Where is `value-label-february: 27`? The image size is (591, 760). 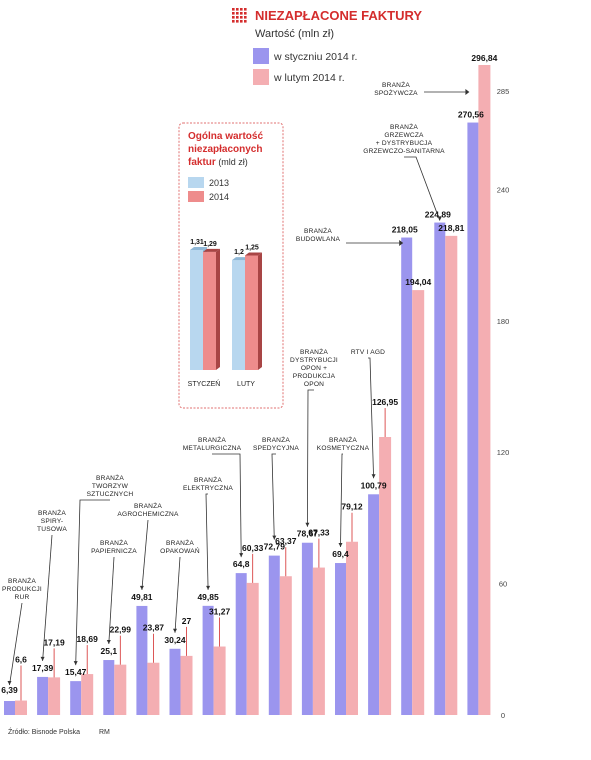 value-label-february: 27 is located at coordinates (187, 621).